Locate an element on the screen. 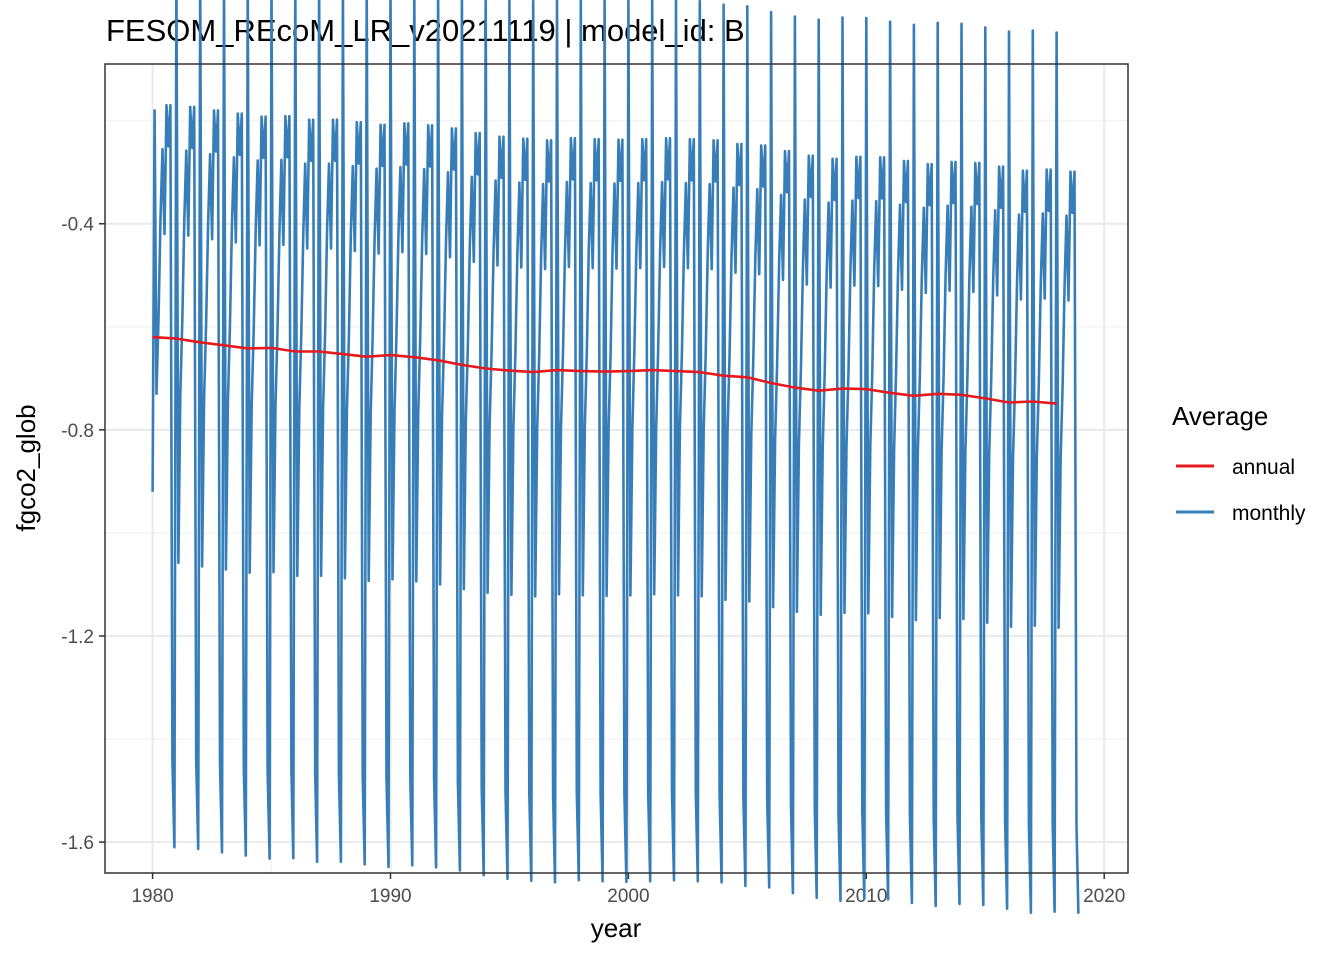  x-tick-label: 2020 is located at coordinates (1104, 896).